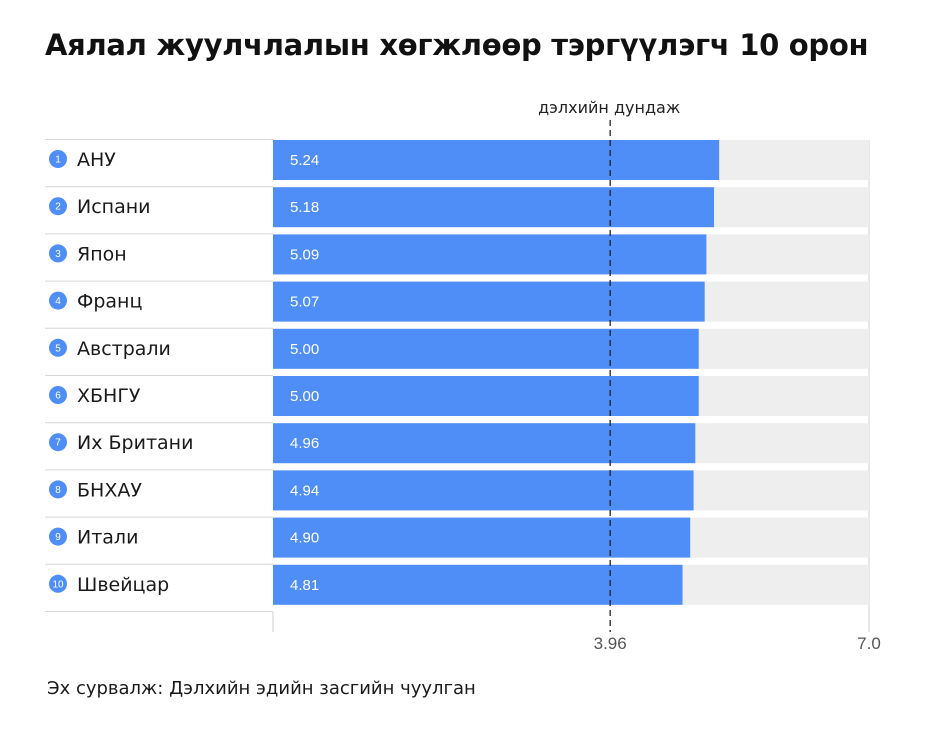  I want to click on country-label: ХБНГУ, so click(109, 396).